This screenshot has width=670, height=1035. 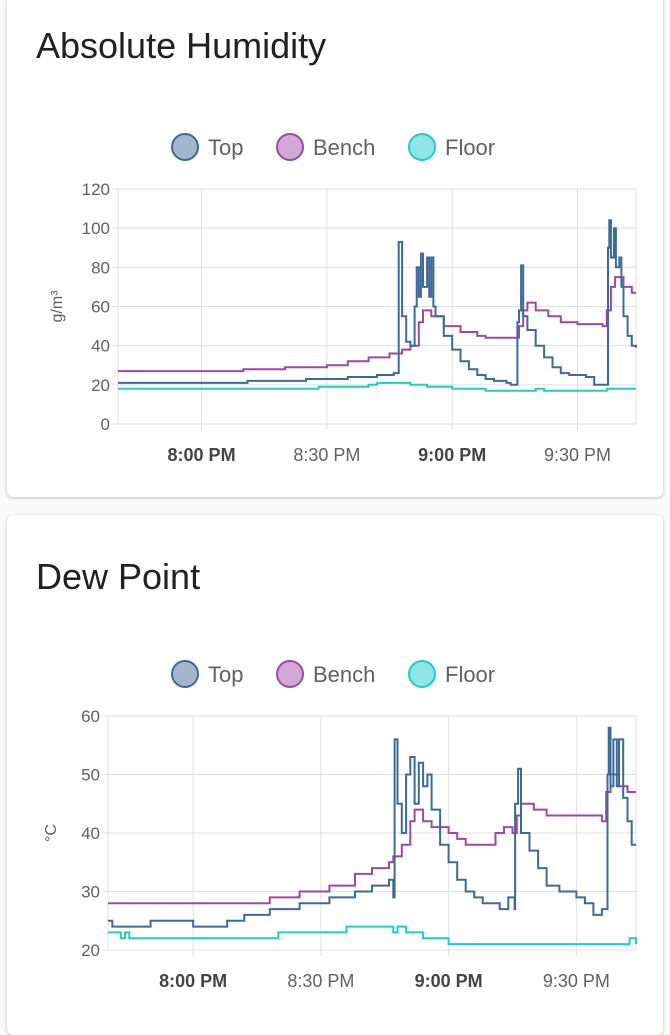 What do you see at coordinates (100, 267) in the screenshot?
I see `y-tick-label: 80` at bounding box center [100, 267].